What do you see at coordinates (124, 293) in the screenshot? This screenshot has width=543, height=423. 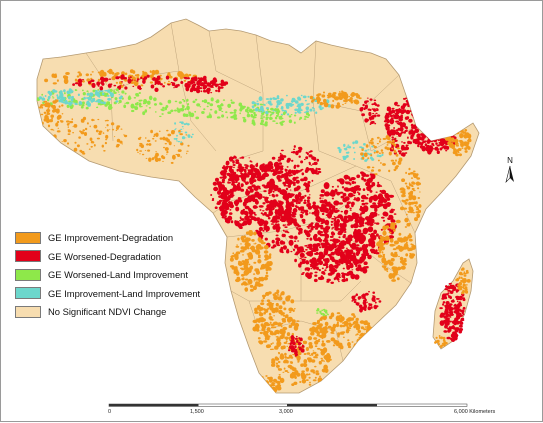 I see `legend-label: GE Improvement-Land Improvement` at bounding box center [124, 293].